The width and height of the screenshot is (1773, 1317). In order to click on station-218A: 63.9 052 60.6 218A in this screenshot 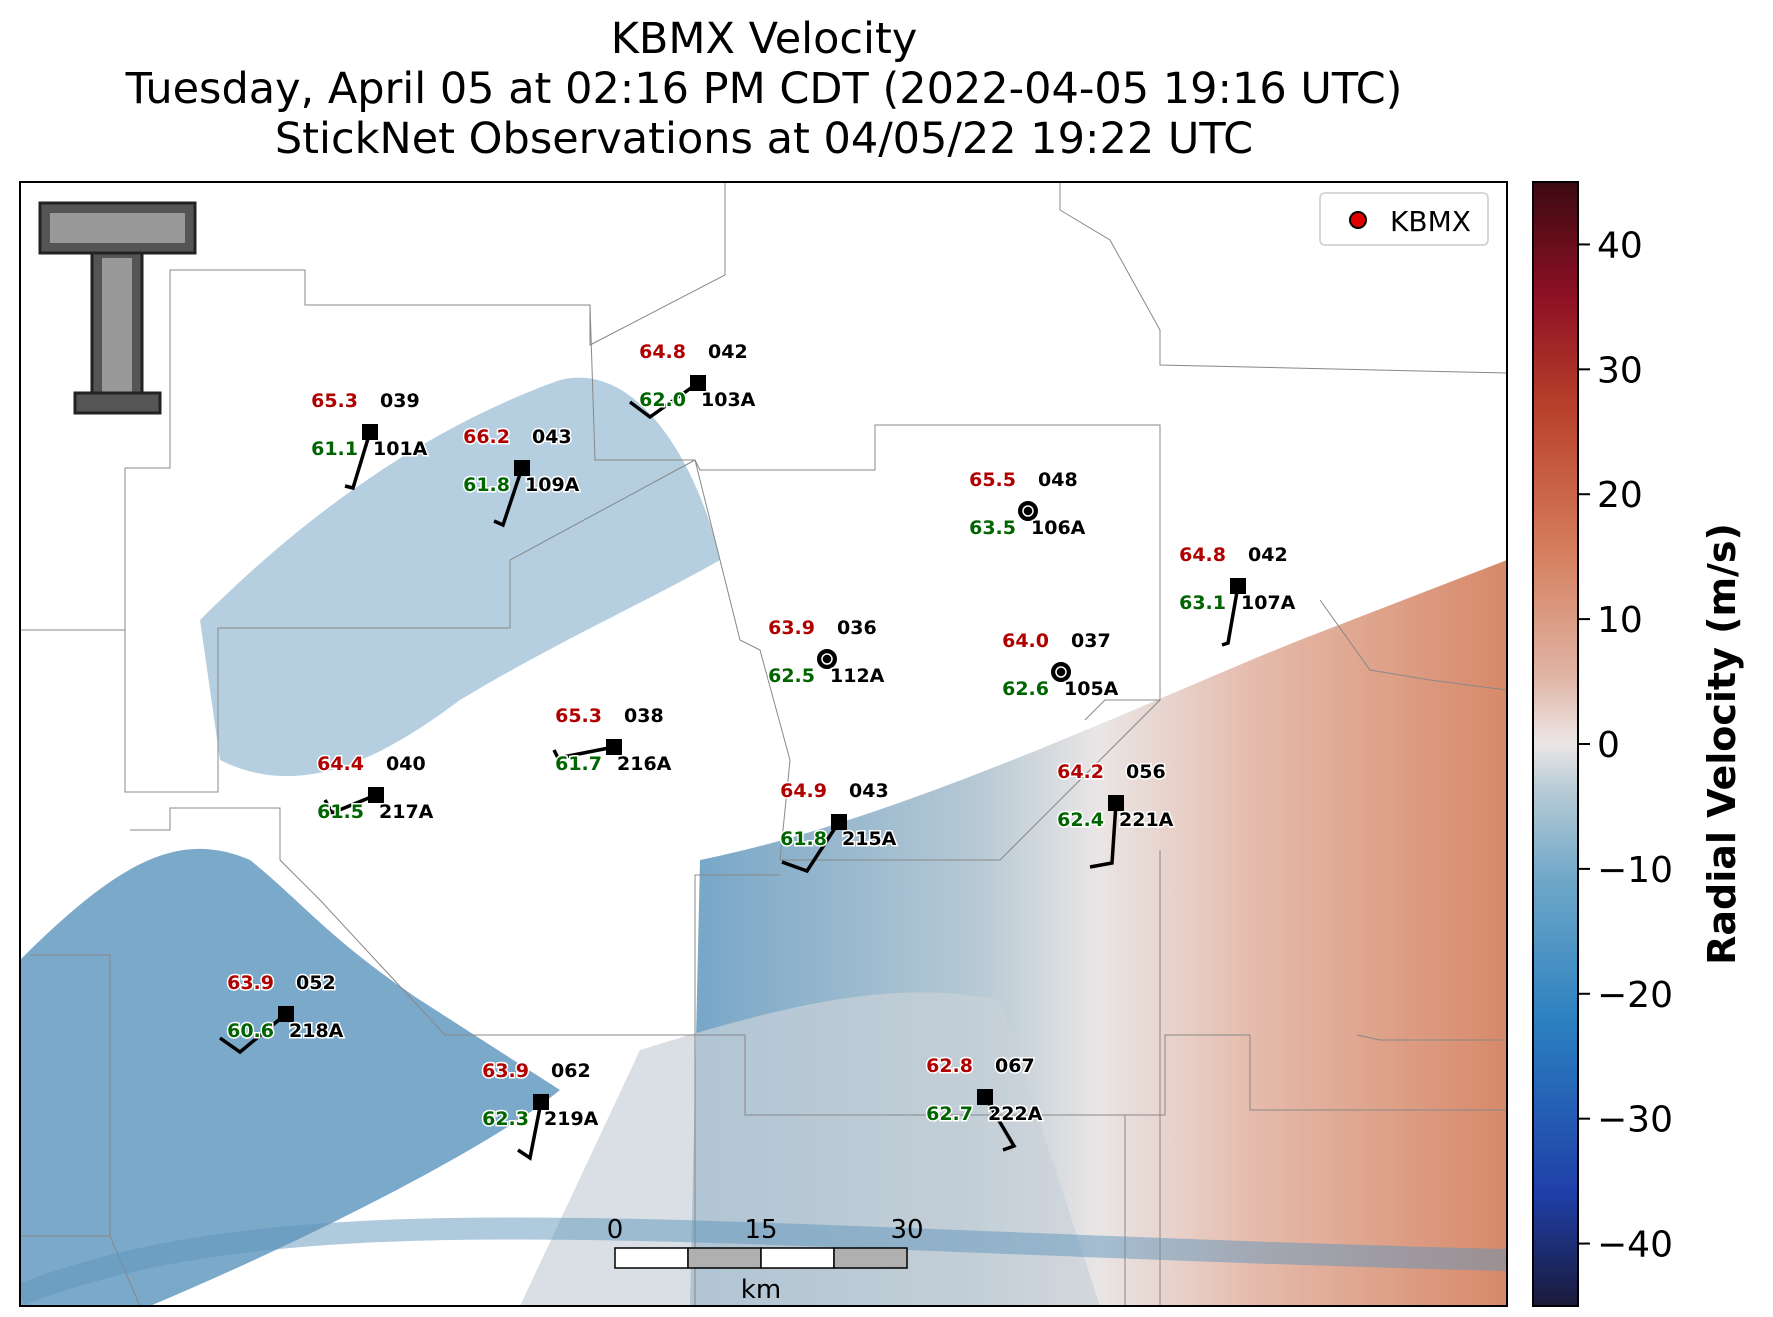, I will do `click(281, 1013)`.